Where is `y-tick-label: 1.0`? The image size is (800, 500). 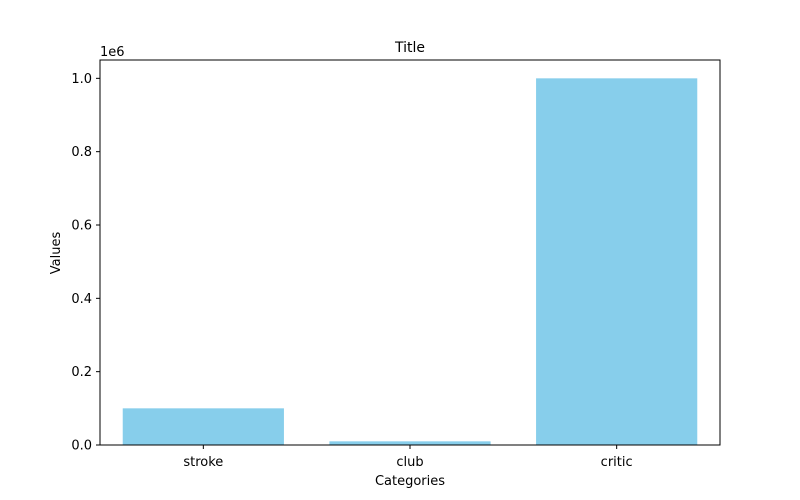
y-tick-label: 1.0 is located at coordinates (81, 79).